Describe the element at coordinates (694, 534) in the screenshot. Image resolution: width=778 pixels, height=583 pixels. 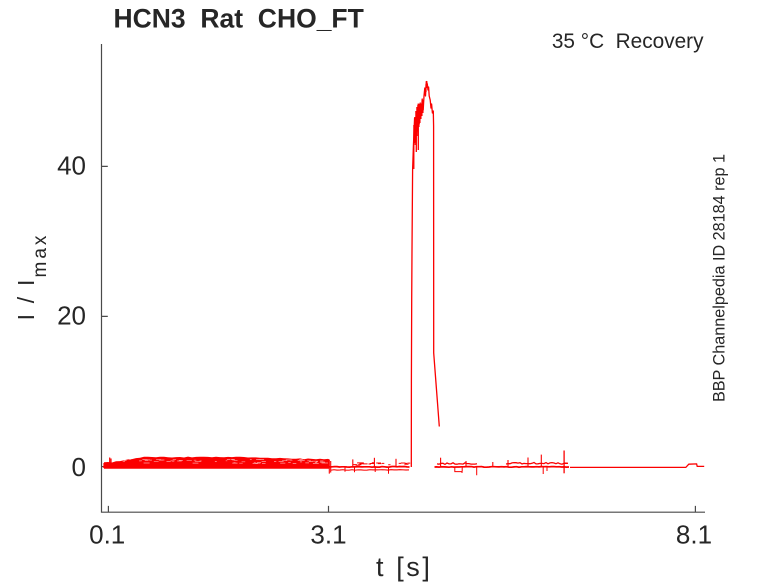
I see `svg-text: 8.1` at that location.